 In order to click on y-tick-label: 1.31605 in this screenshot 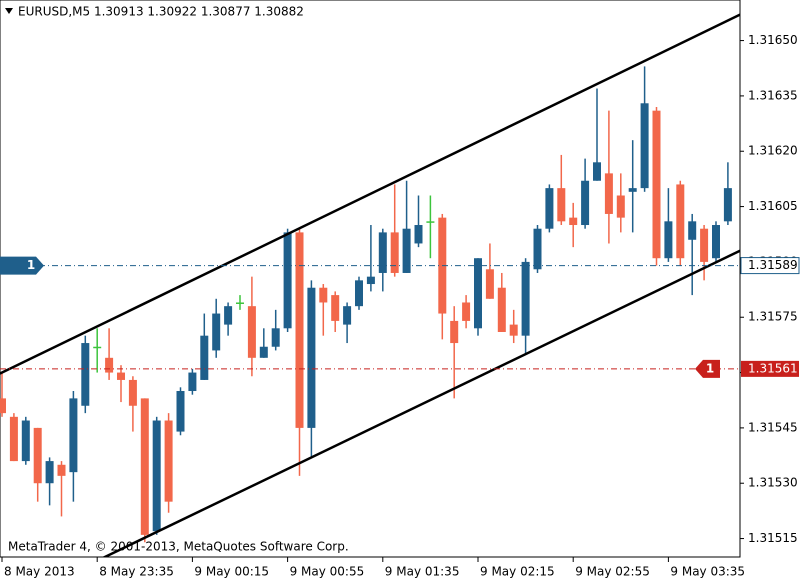, I will do `click(773, 206)`.